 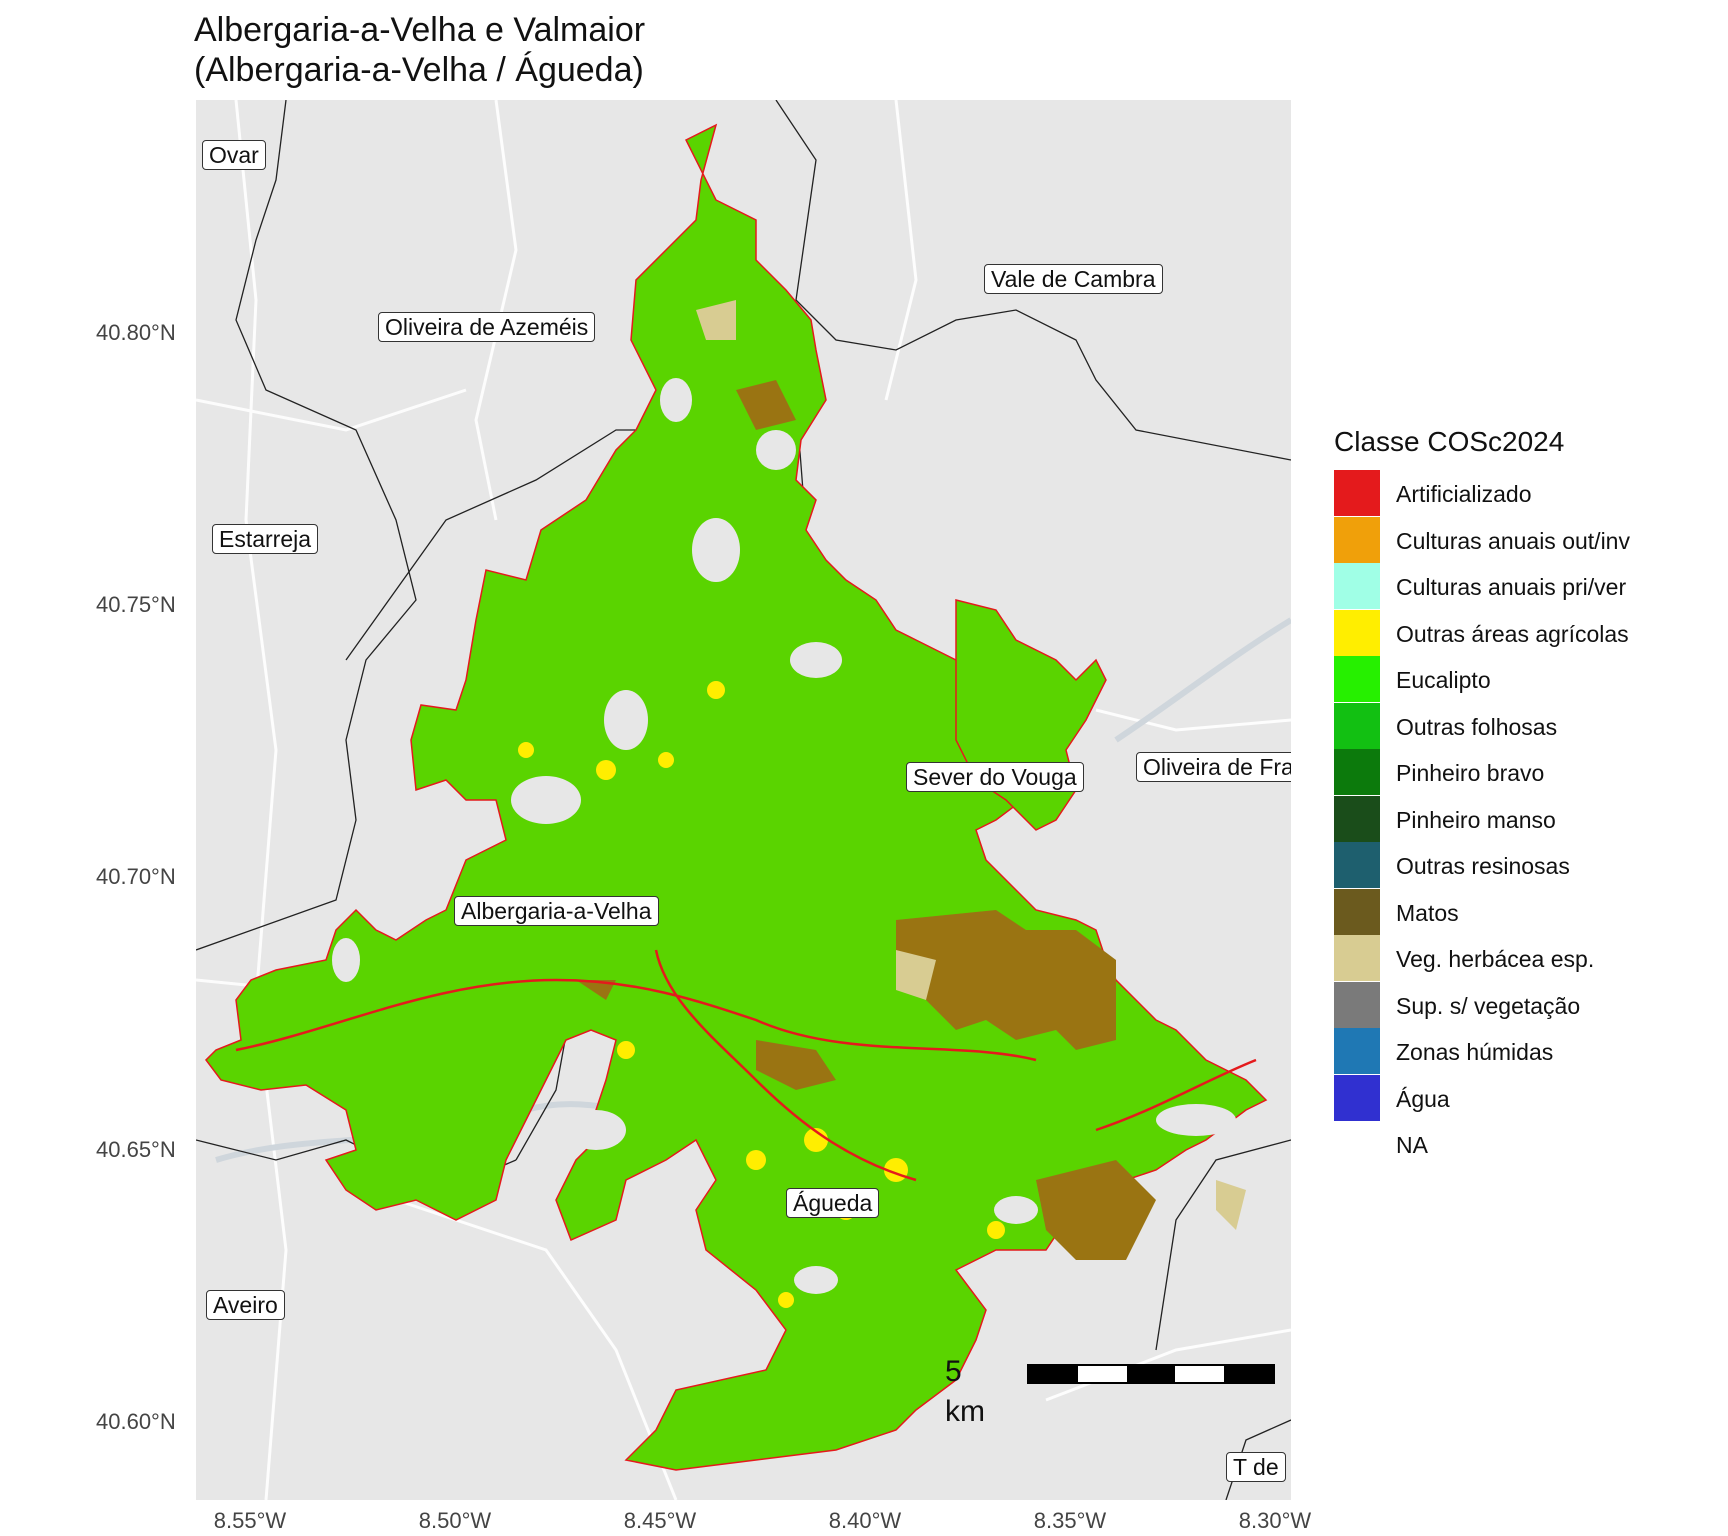 What do you see at coordinates (1483, 866) in the screenshot?
I see `legend-label: Outras resinosas` at bounding box center [1483, 866].